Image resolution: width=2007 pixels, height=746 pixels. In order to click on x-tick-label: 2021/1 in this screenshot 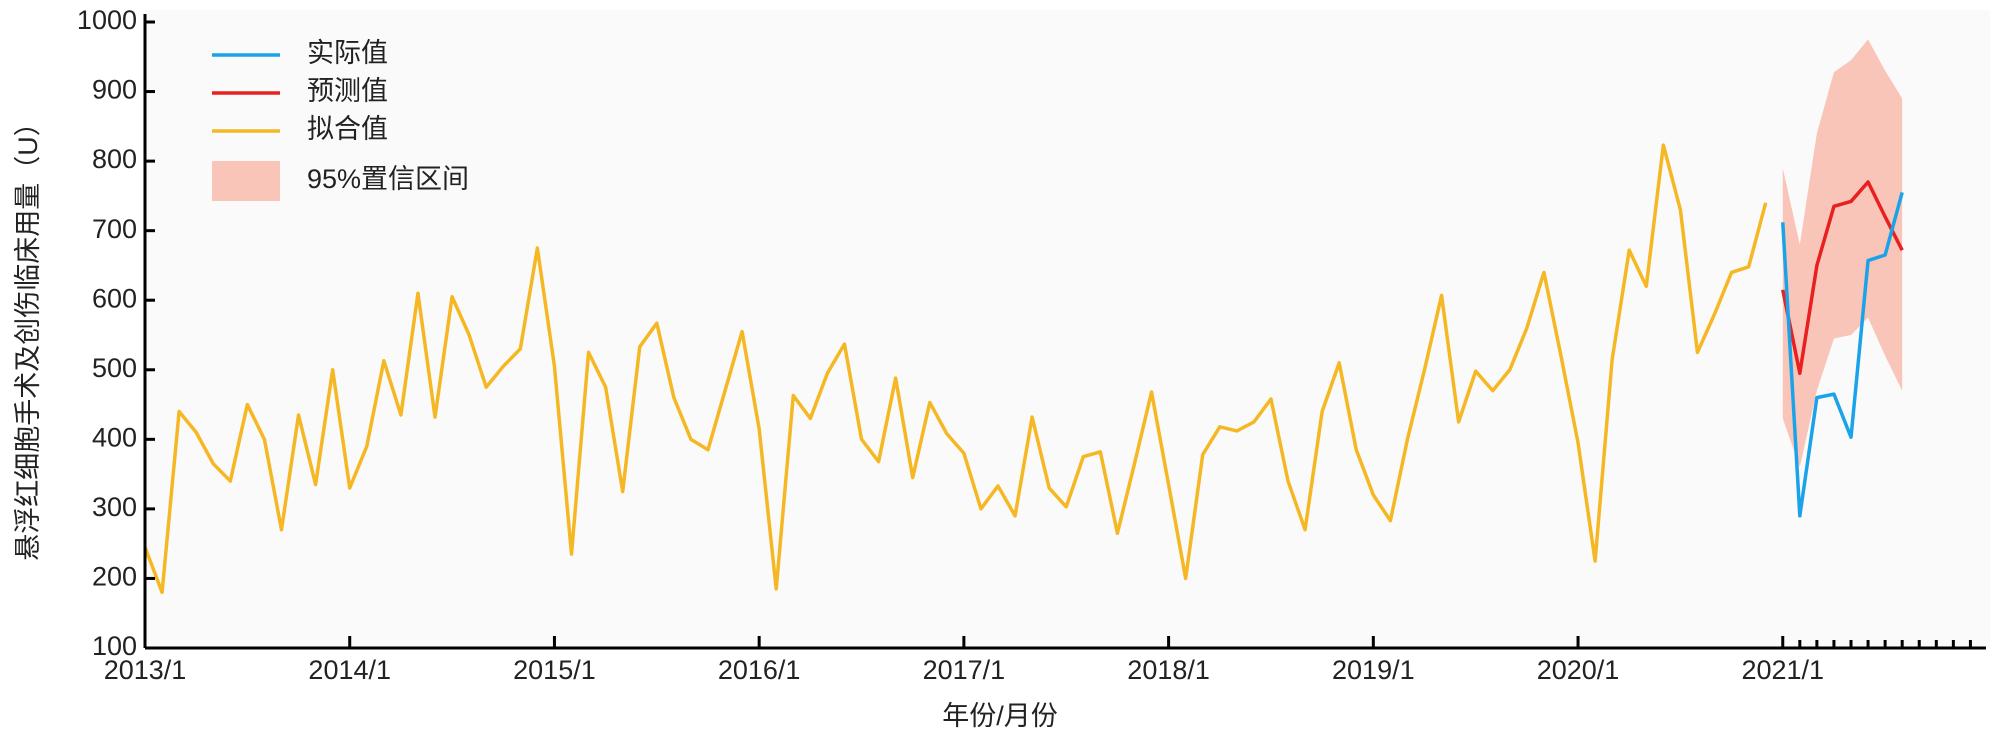, I will do `click(1782, 670)`.